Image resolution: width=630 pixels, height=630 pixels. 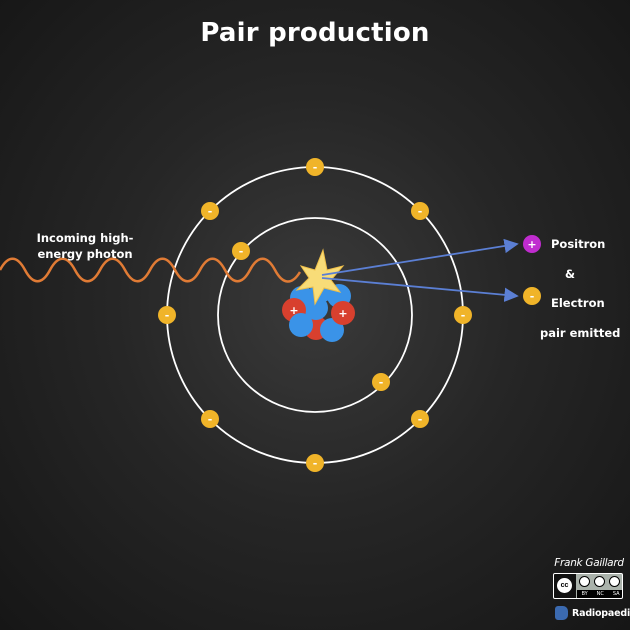 I want to click on photon-wave, so click(x=151, y=270).